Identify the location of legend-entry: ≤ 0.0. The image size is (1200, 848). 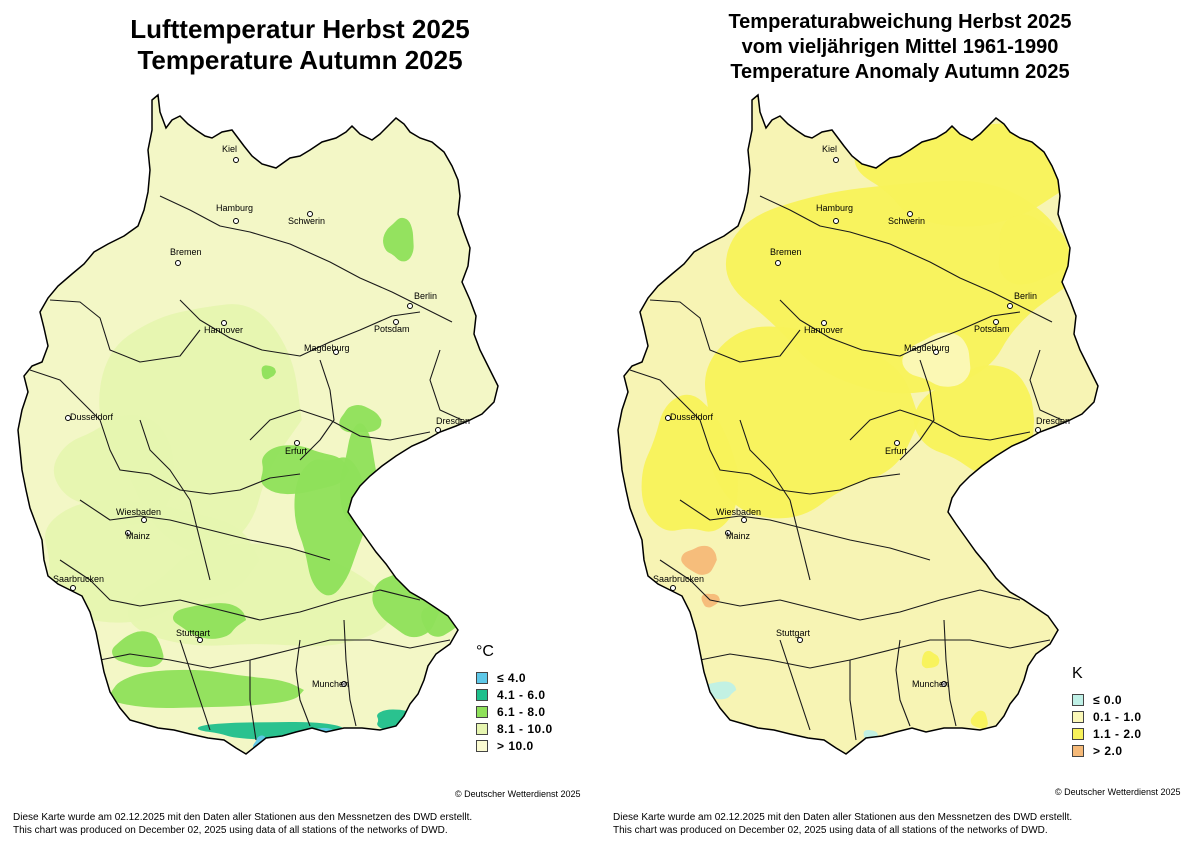
(1107, 699).